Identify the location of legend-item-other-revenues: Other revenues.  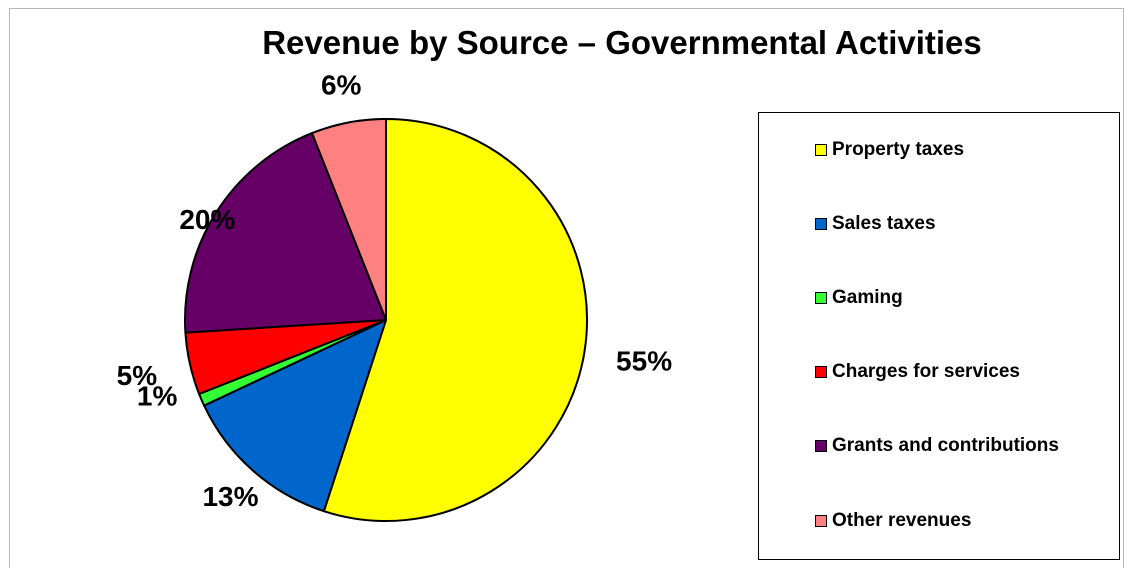
(893, 521).